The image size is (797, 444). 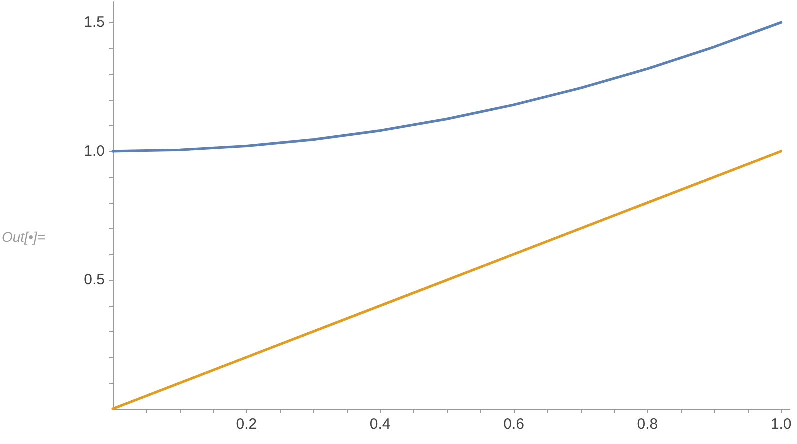 I want to click on x-tick-label: 0.8, so click(x=647, y=424).